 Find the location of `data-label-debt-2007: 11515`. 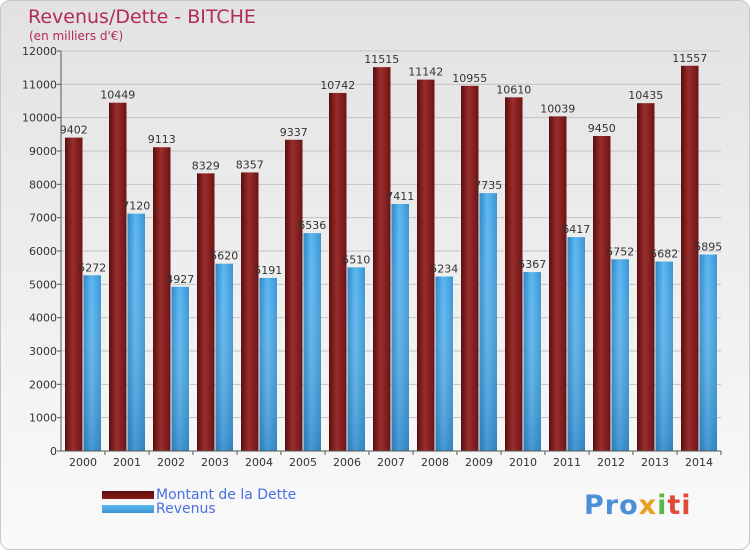

data-label-debt-2007: 11515 is located at coordinates (381, 59).